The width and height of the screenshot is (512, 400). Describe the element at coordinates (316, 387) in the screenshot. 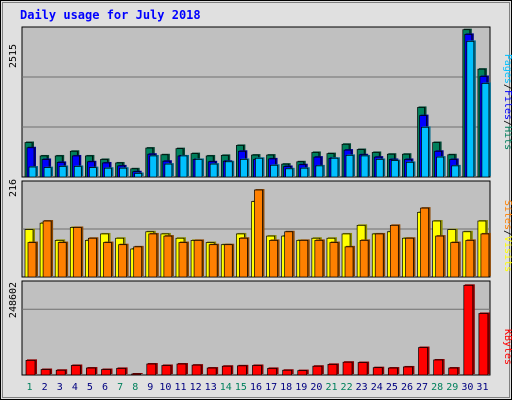

I see `x-tick-label-day-20: 20` at that location.